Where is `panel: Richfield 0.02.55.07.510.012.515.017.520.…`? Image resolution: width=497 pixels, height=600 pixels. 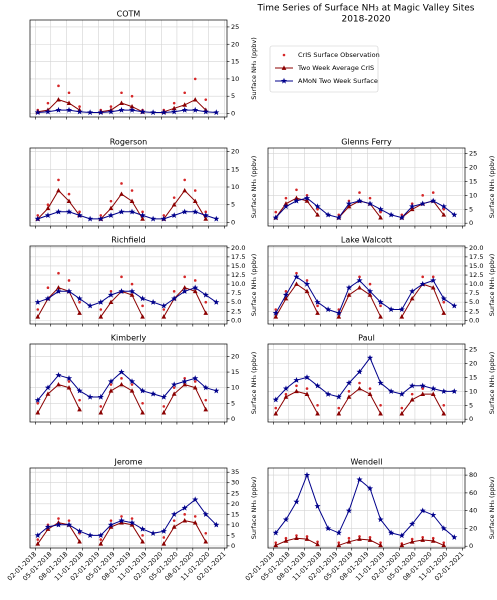
panel: Richfield 0.02.55.07.510.012.515.017.520.… is located at coordinates (143, 281).